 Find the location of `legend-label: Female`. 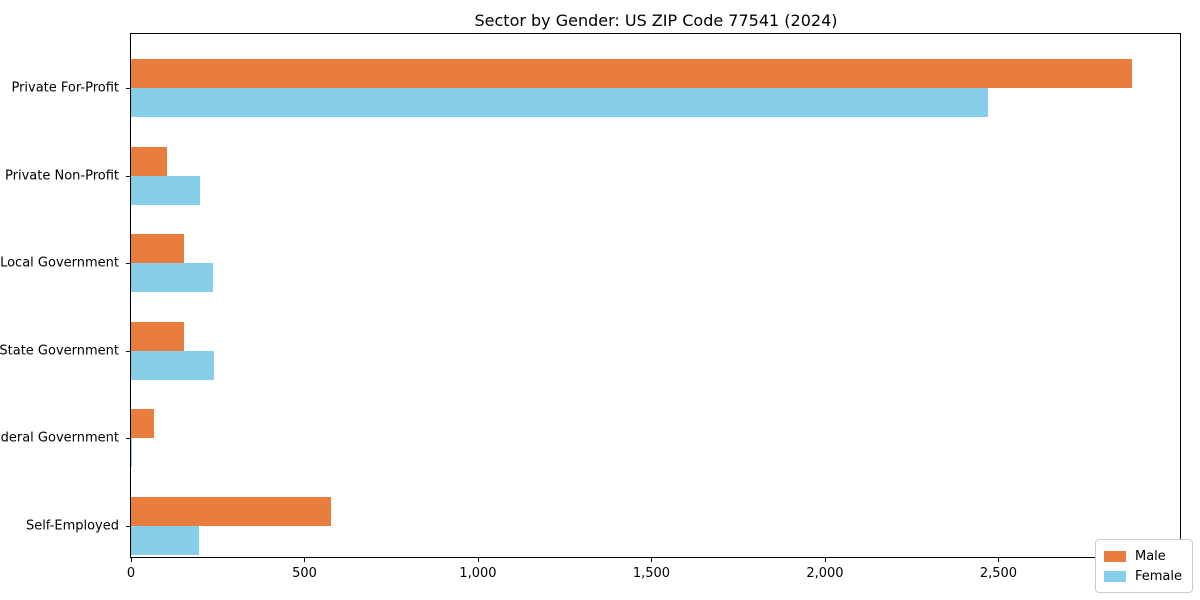

legend-label: Female is located at coordinates (1158, 576).